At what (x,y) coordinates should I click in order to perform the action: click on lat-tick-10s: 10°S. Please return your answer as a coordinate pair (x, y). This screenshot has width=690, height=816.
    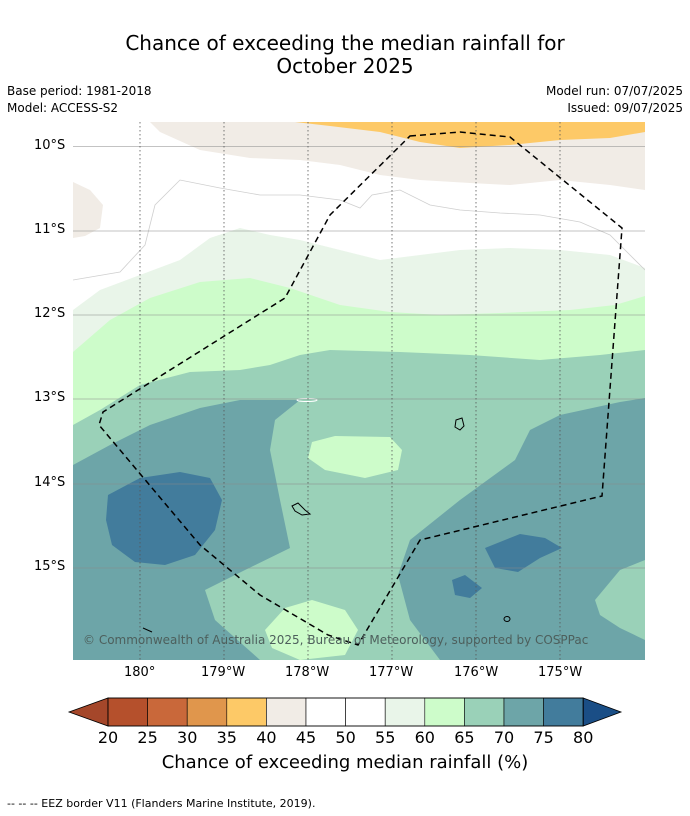
    Looking at the image, I should click on (50, 145).